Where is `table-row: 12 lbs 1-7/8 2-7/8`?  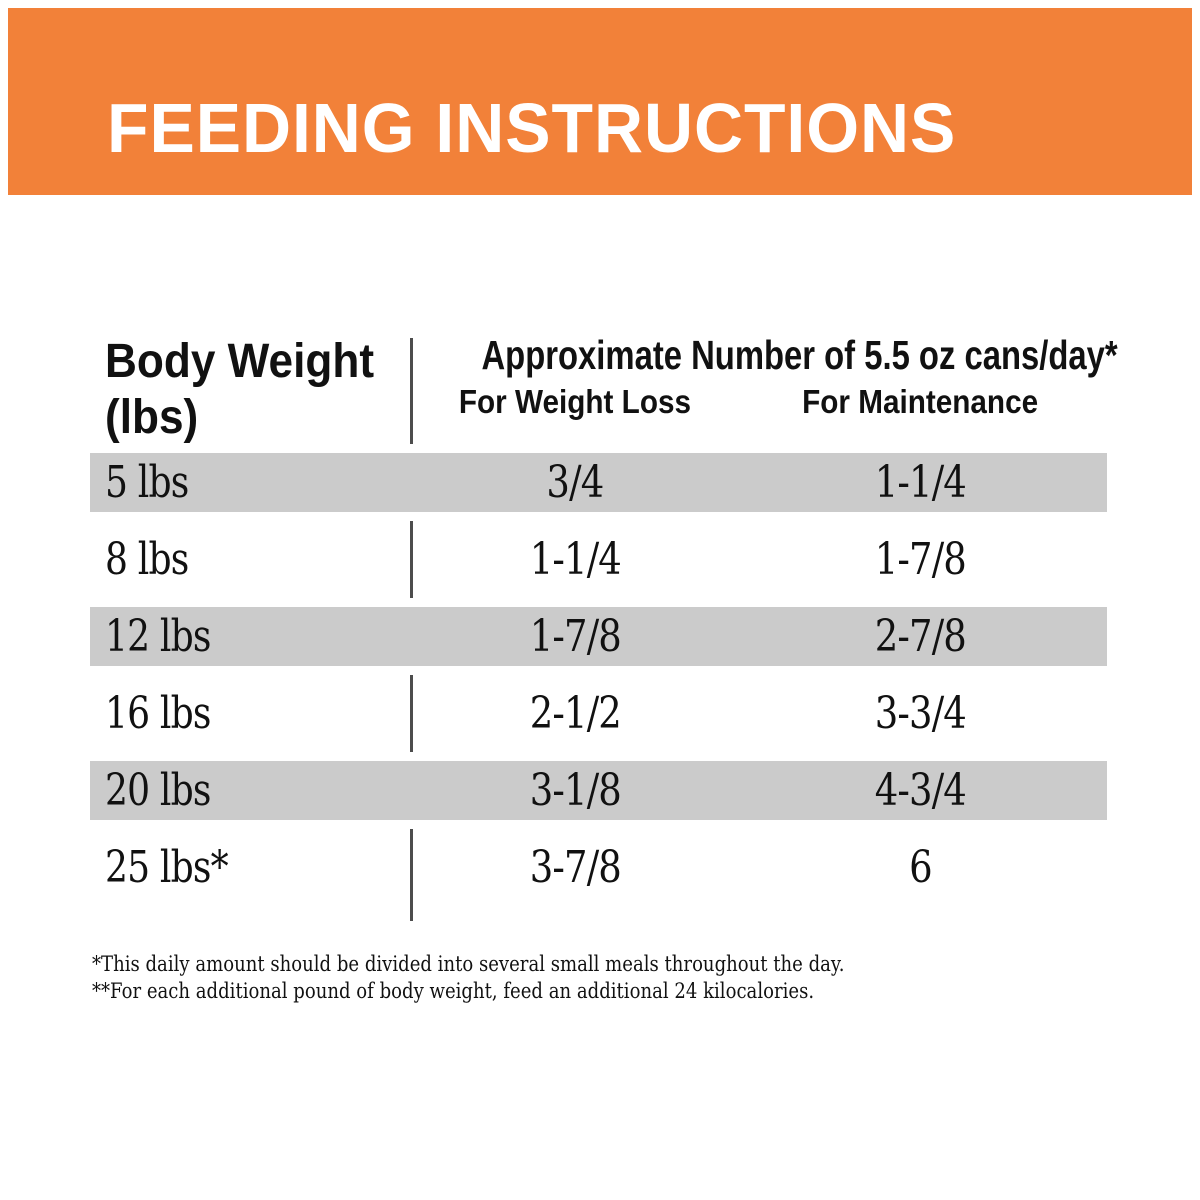 table-row: 12 lbs 1-7/8 2-7/8 is located at coordinates (598, 636).